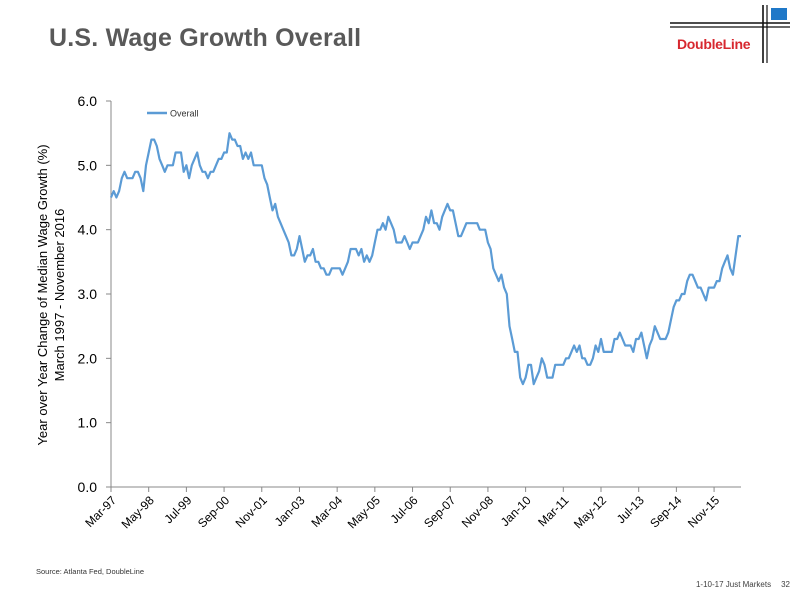 The width and height of the screenshot is (800, 600). I want to click on x-tick-label: Sep-00, so click(213, 511).